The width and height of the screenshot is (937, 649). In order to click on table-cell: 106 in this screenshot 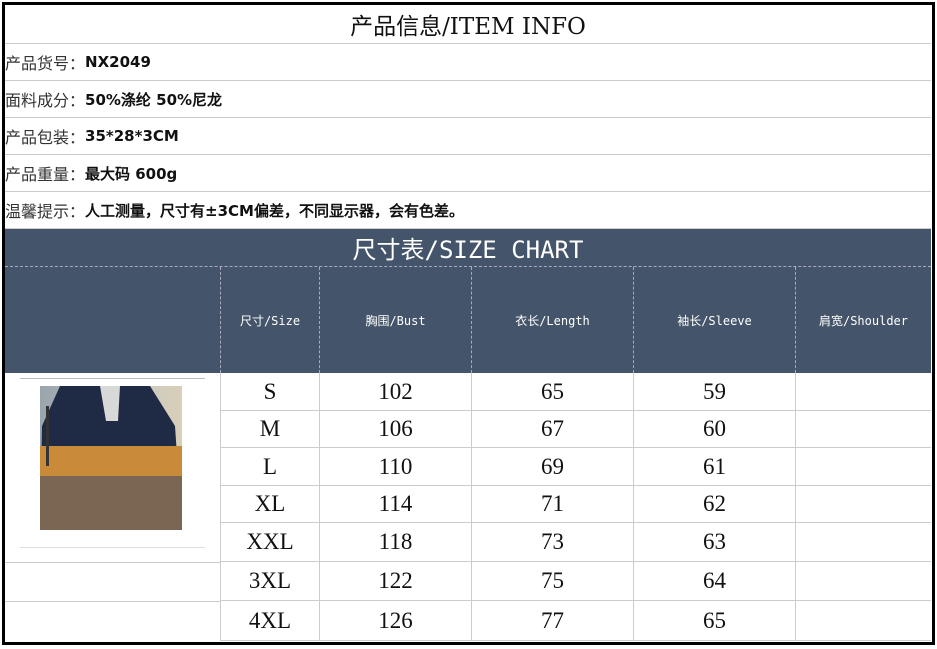, I will do `click(395, 429)`.